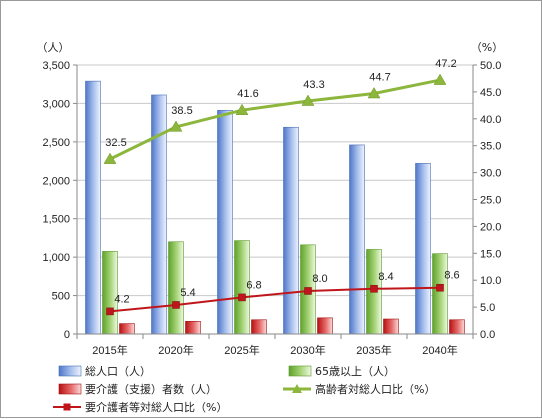  Describe the element at coordinates (187, 293) in the screenshot. I see `care-ratio-label: 5.4` at that location.